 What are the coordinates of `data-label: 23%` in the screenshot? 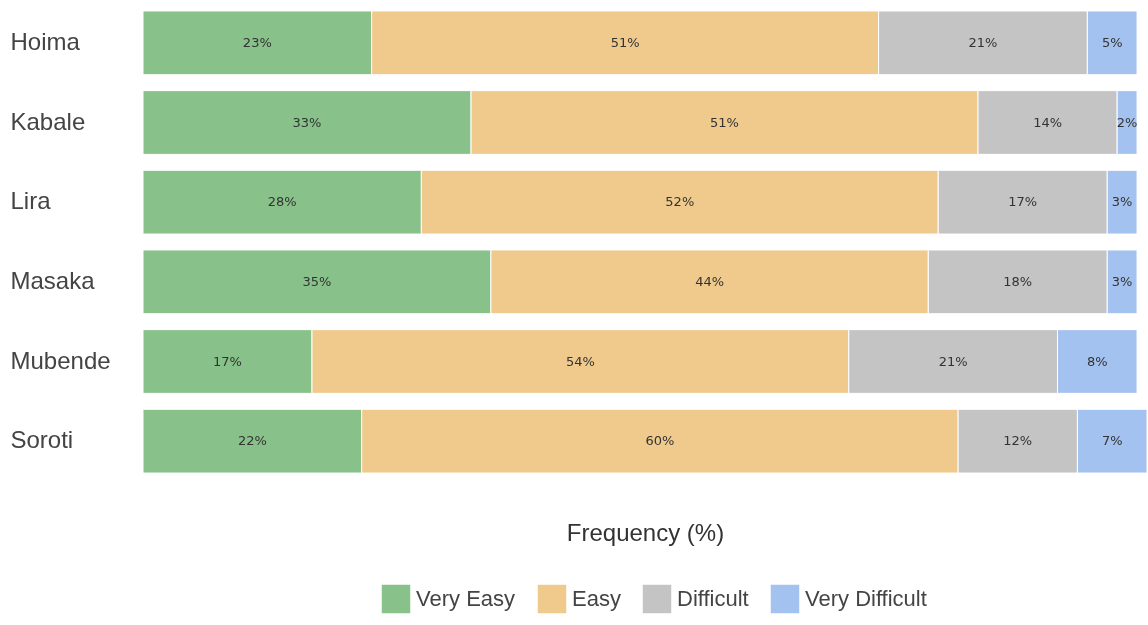 It's located at (257, 42).